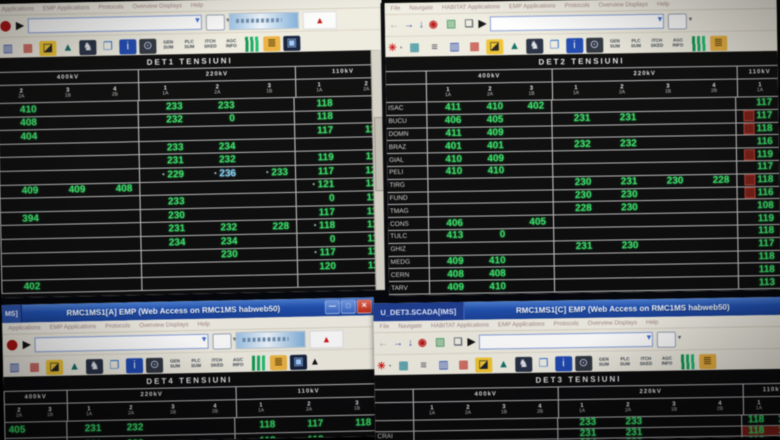 Image resolution: width=780 pixels, height=440 pixels. Describe the element at coordinates (11, 314) in the screenshot. I see `background-window-fragment: MS]` at that location.